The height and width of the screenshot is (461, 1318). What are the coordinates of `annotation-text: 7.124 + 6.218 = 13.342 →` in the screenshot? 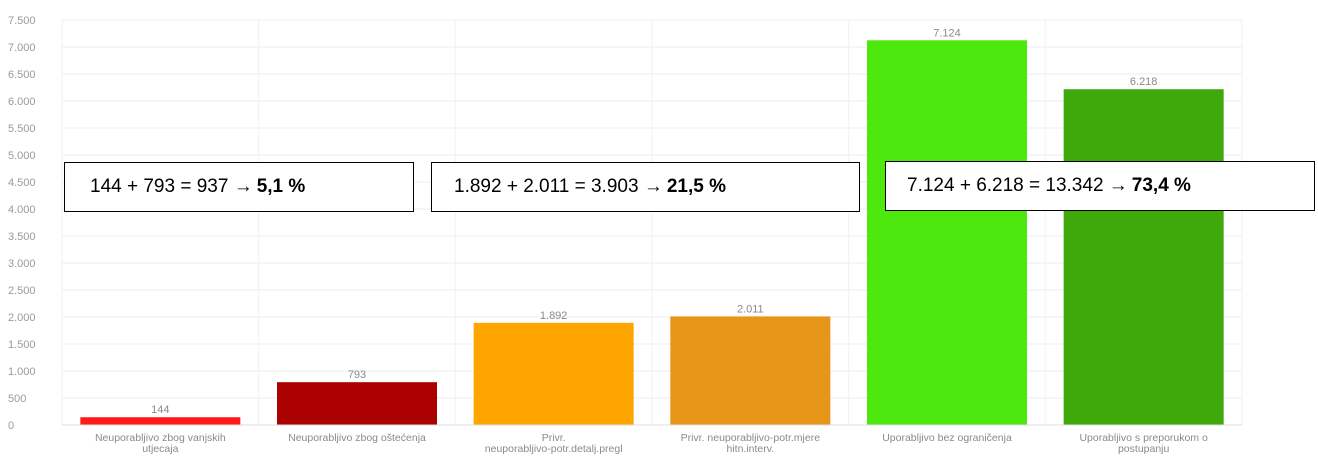 It's located at (1017, 185).